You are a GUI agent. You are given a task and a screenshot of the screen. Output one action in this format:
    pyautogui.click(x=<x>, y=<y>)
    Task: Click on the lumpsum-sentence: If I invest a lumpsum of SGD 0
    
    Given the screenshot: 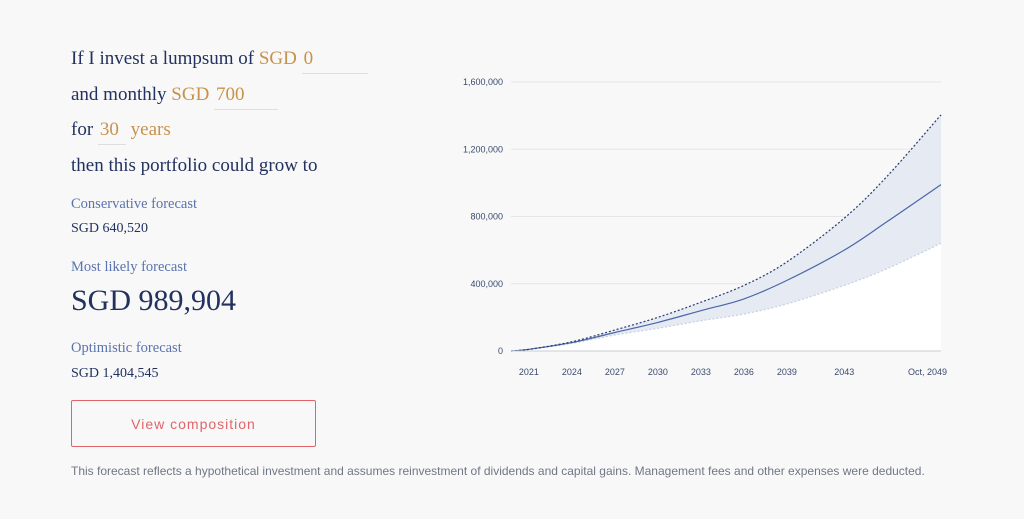 What is the action you would take?
    pyautogui.click(x=219, y=61)
    